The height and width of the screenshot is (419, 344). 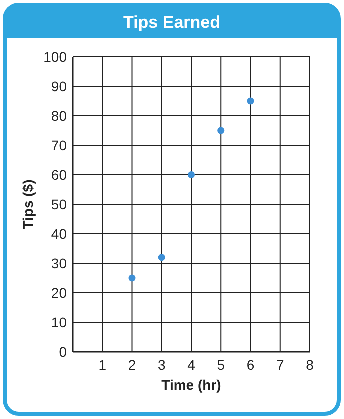 What do you see at coordinates (132, 365) in the screenshot?
I see `x-tick-label: 2` at bounding box center [132, 365].